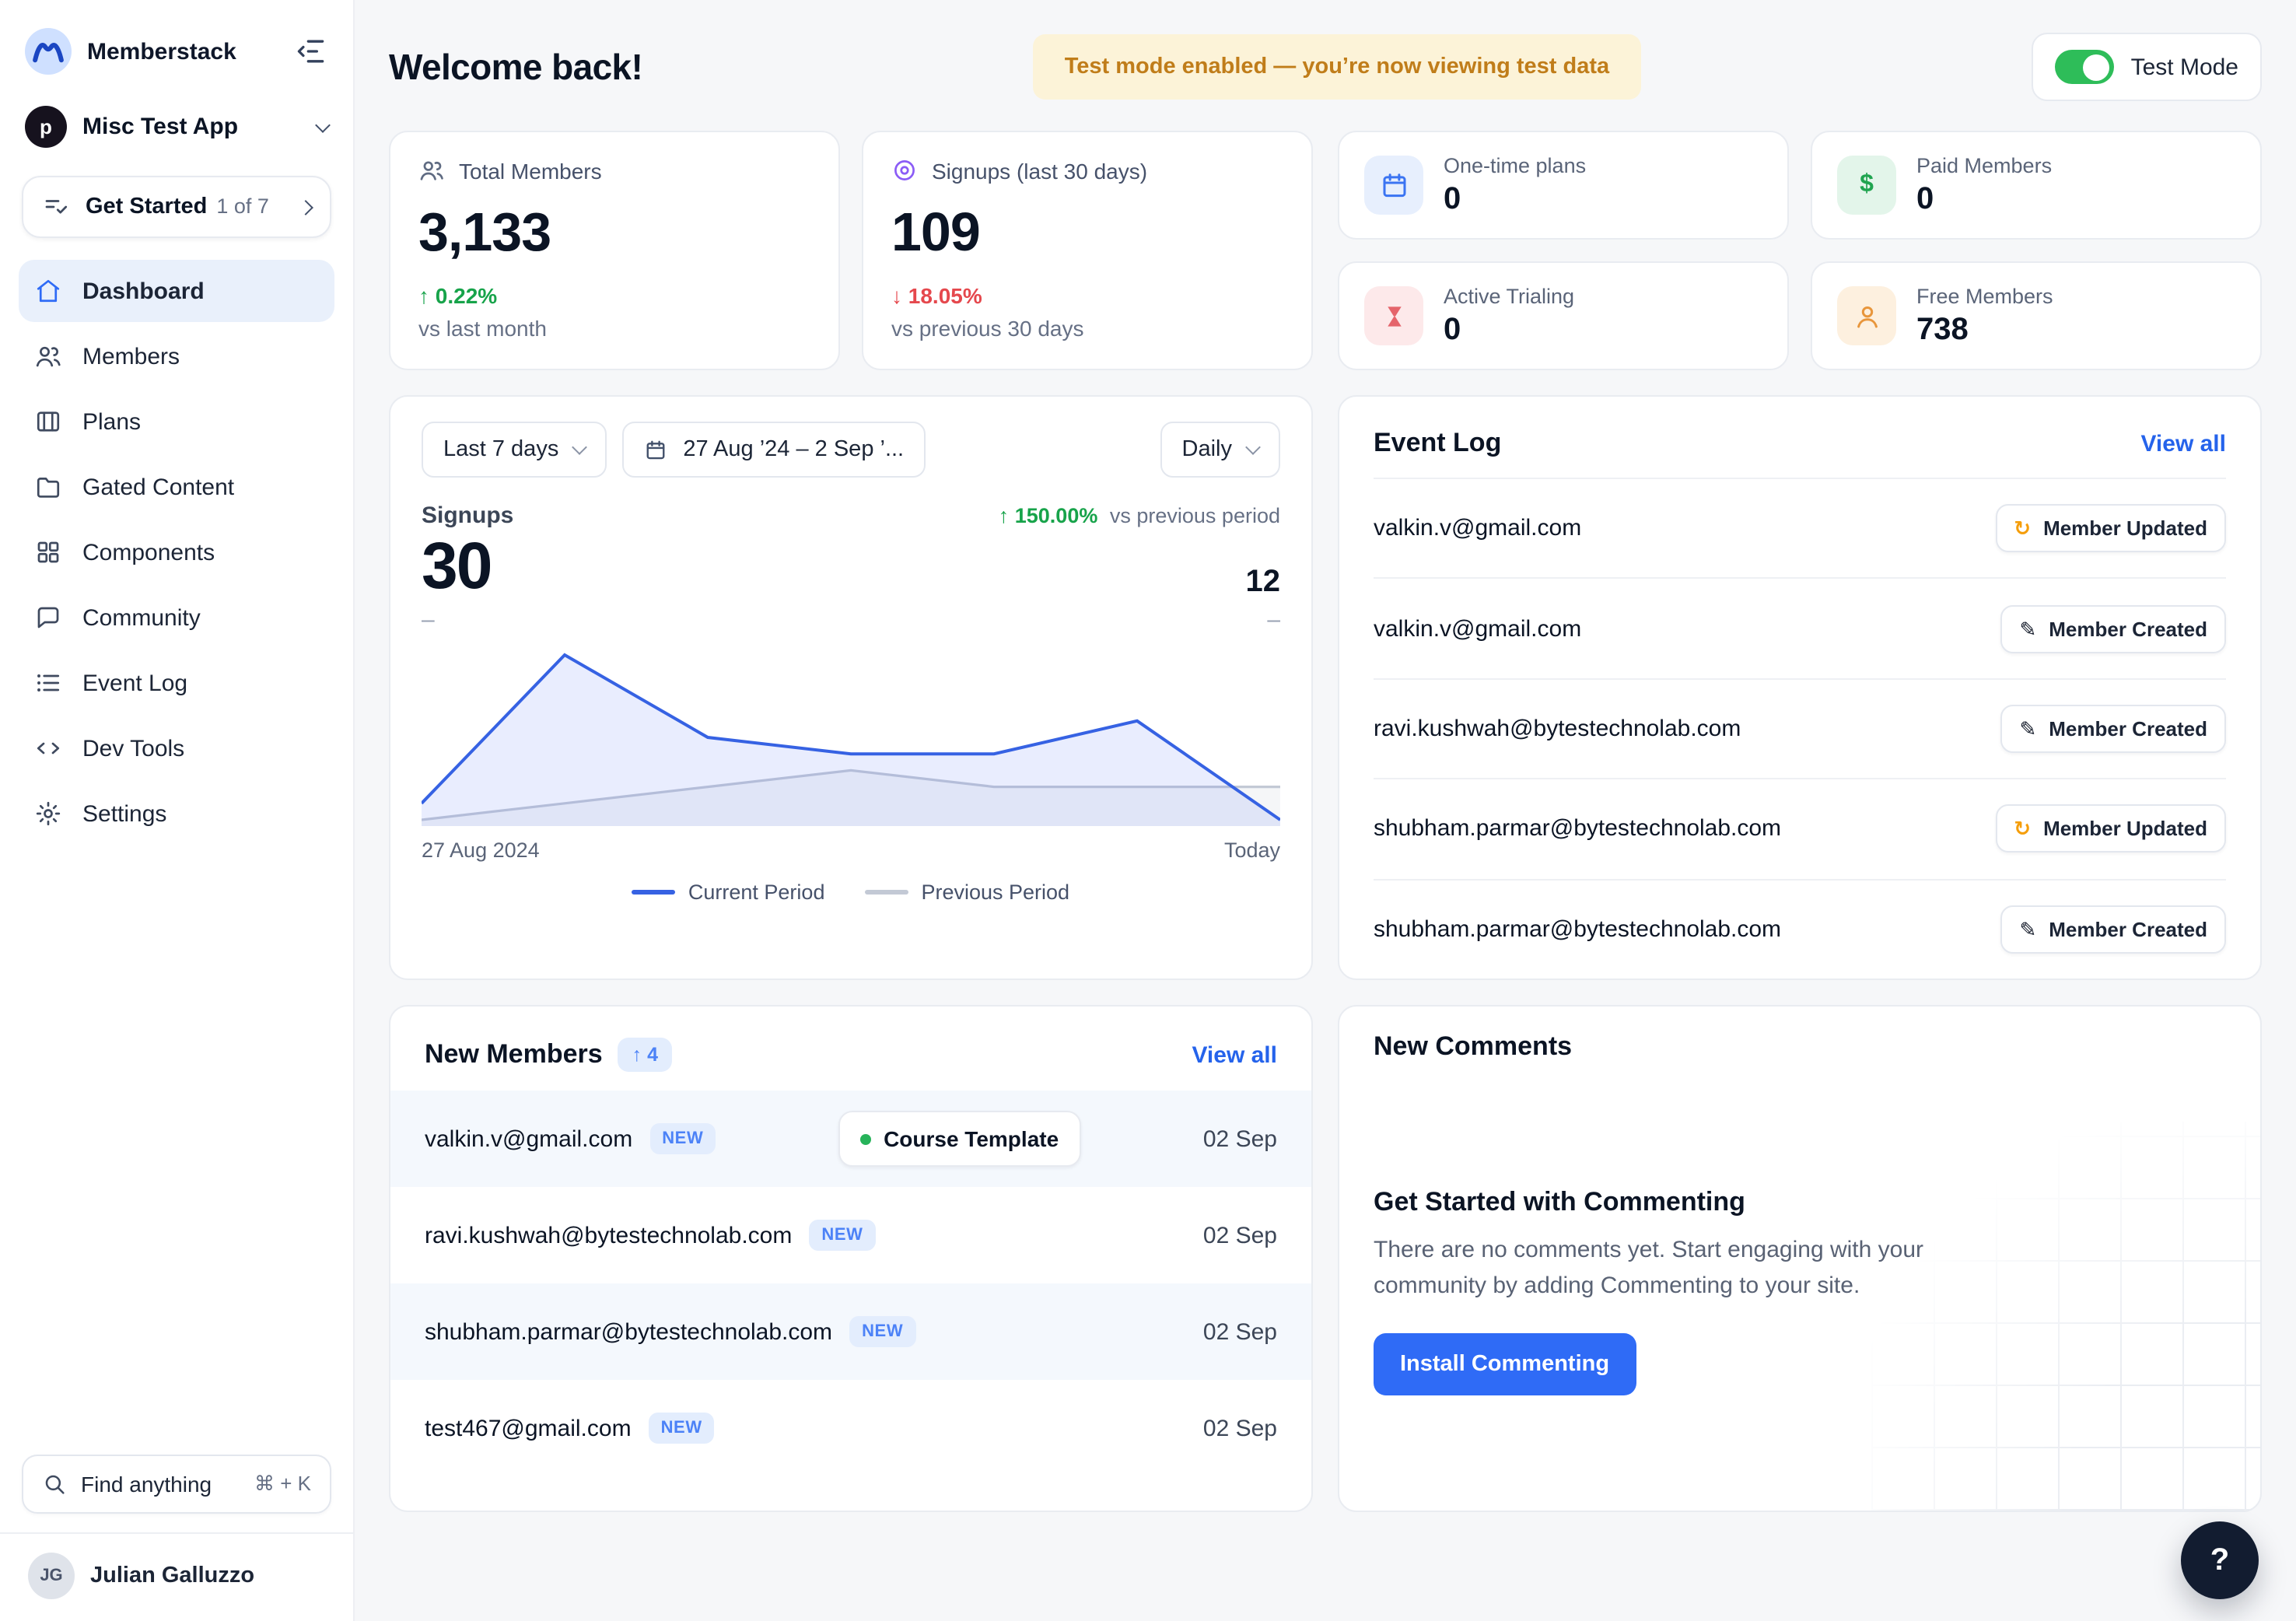  Describe the element at coordinates (48, 618) in the screenshot. I see `chat-bubble-icon` at that location.